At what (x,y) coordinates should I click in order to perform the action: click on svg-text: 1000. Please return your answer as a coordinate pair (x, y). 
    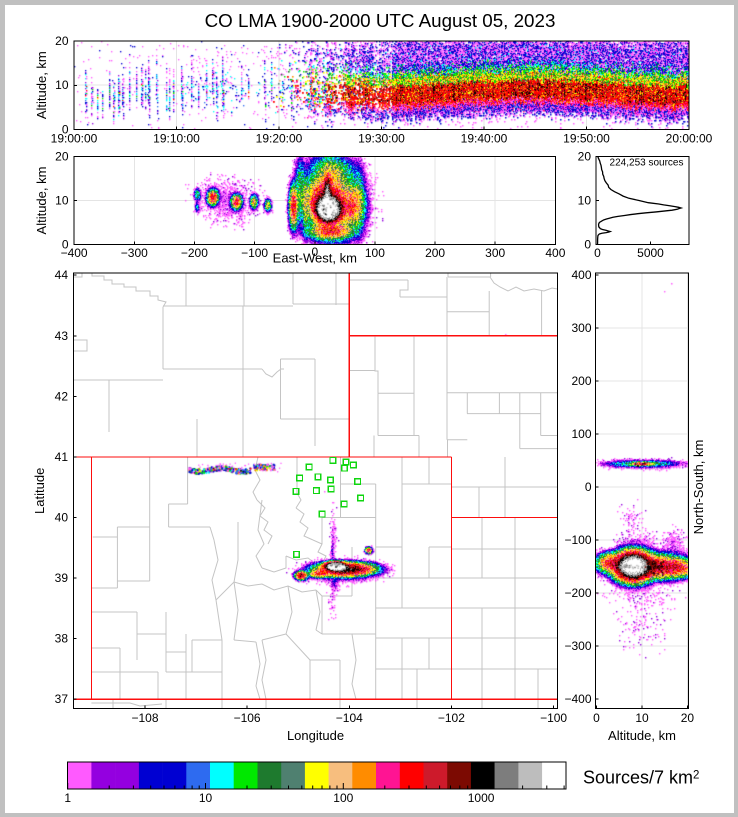
    Looking at the image, I should click on (481, 798).